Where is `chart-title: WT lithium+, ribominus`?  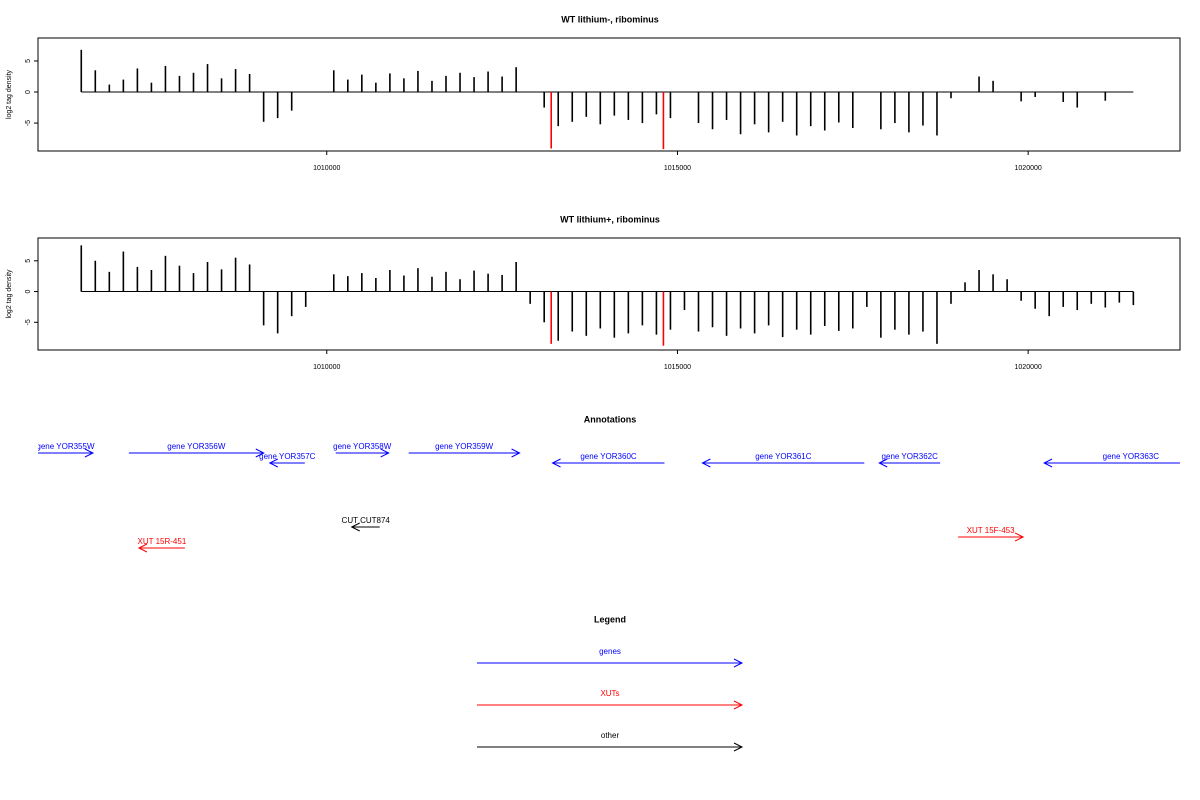
chart-title: WT lithium+, ribominus is located at coordinates (610, 219).